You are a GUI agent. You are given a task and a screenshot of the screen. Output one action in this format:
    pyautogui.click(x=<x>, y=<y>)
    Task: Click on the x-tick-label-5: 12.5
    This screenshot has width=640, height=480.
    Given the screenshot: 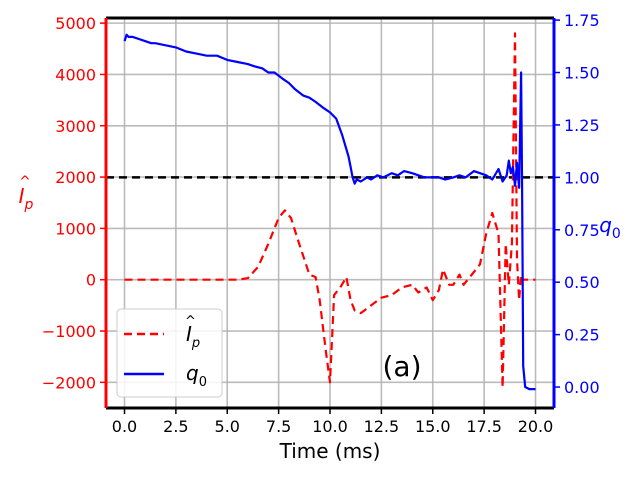 What is the action you would take?
    pyautogui.click(x=382, y=426)
    